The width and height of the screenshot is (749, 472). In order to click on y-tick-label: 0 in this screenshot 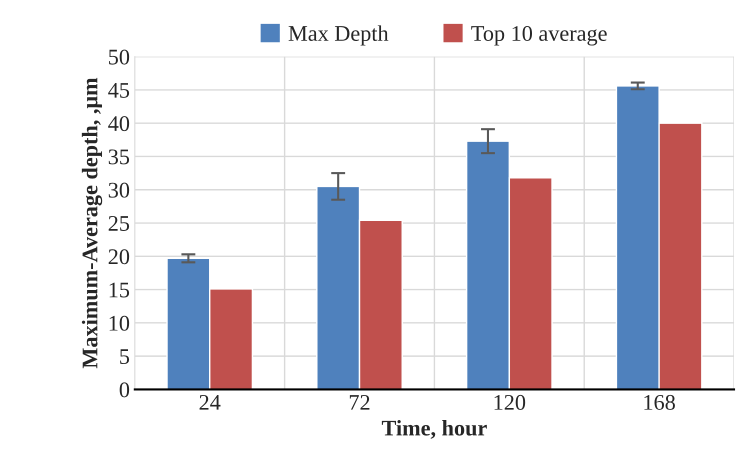, I will do `click(125, 390)`.